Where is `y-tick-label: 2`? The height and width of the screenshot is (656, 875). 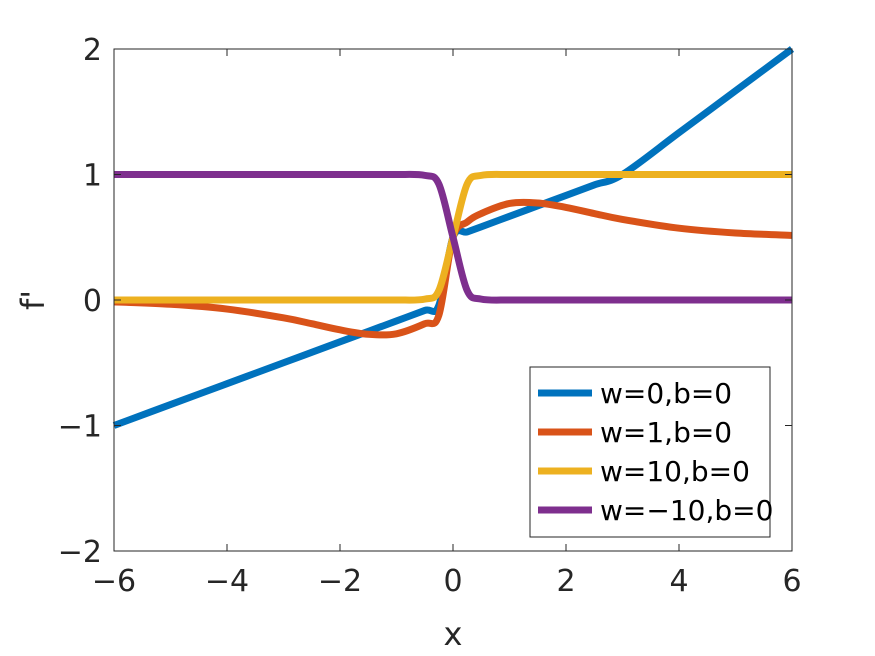 y-tick-label: 2 is located at coordinates (92, 50).